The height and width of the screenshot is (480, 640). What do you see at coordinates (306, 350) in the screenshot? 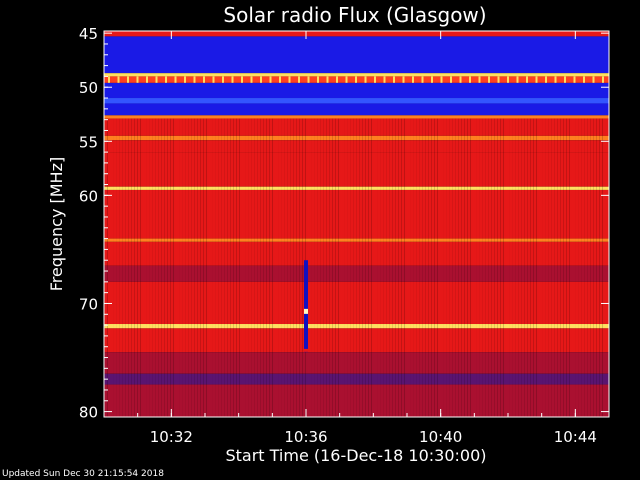
I see `burst-tail` at bounding box center [306, 350].